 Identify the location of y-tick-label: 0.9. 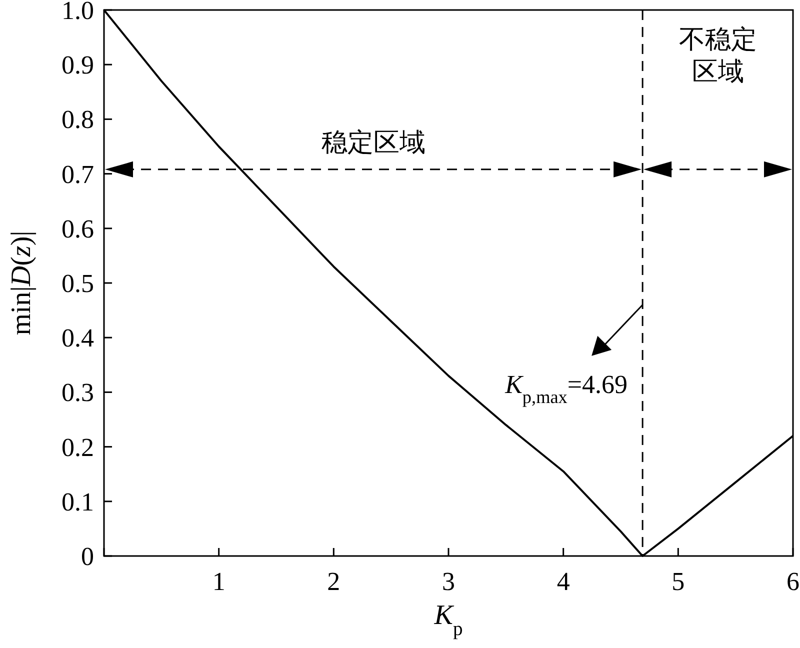
(78, 65).